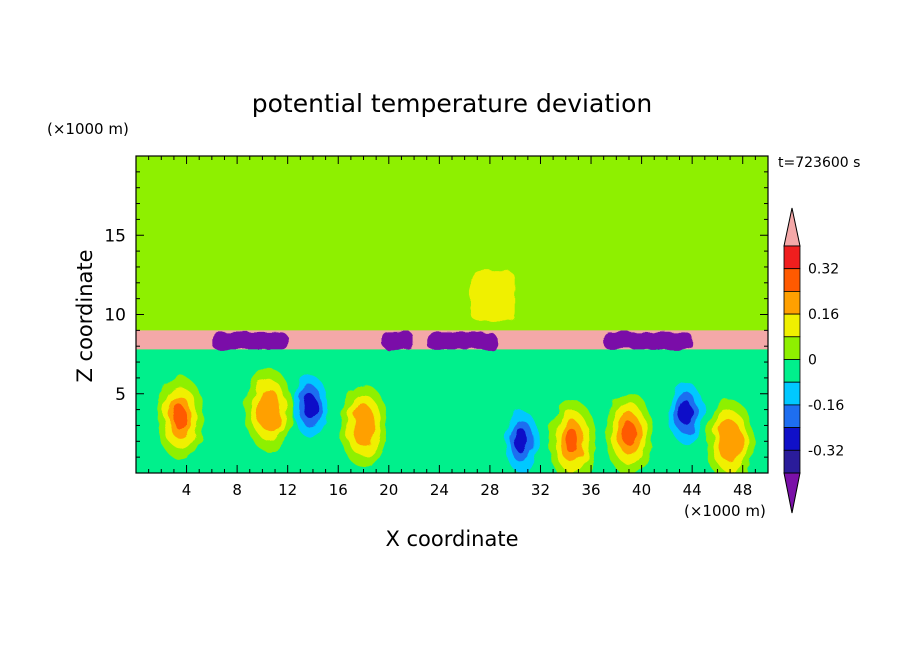 The height and width of the screenshot is (654, 904). Describe the element at coordinates (792, 227) in the screenshot. I see `colorbar-max-arrow` at that location.